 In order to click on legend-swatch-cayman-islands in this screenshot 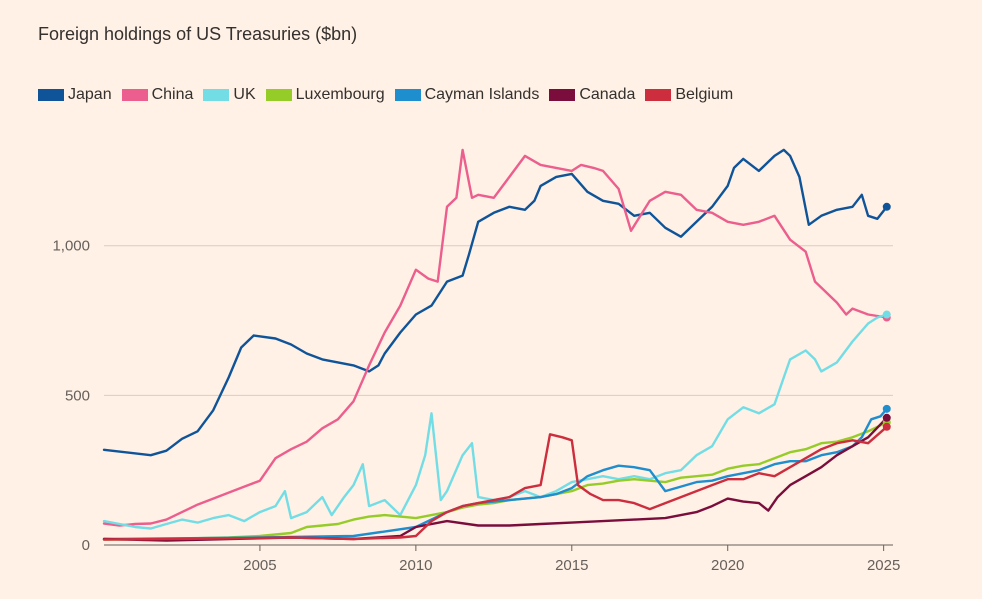, I will do `click(407, 95)`.